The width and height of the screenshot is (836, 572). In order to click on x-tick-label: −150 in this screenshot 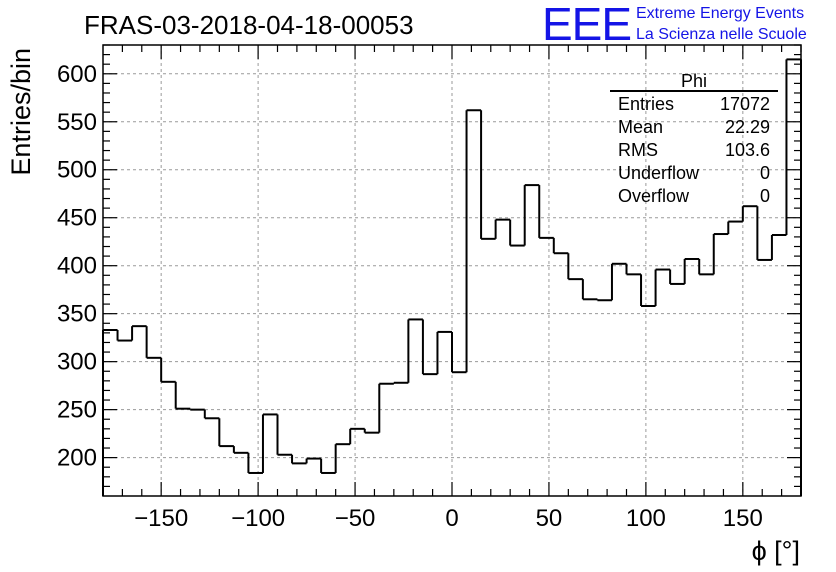, I will do `click(161, 518)`.